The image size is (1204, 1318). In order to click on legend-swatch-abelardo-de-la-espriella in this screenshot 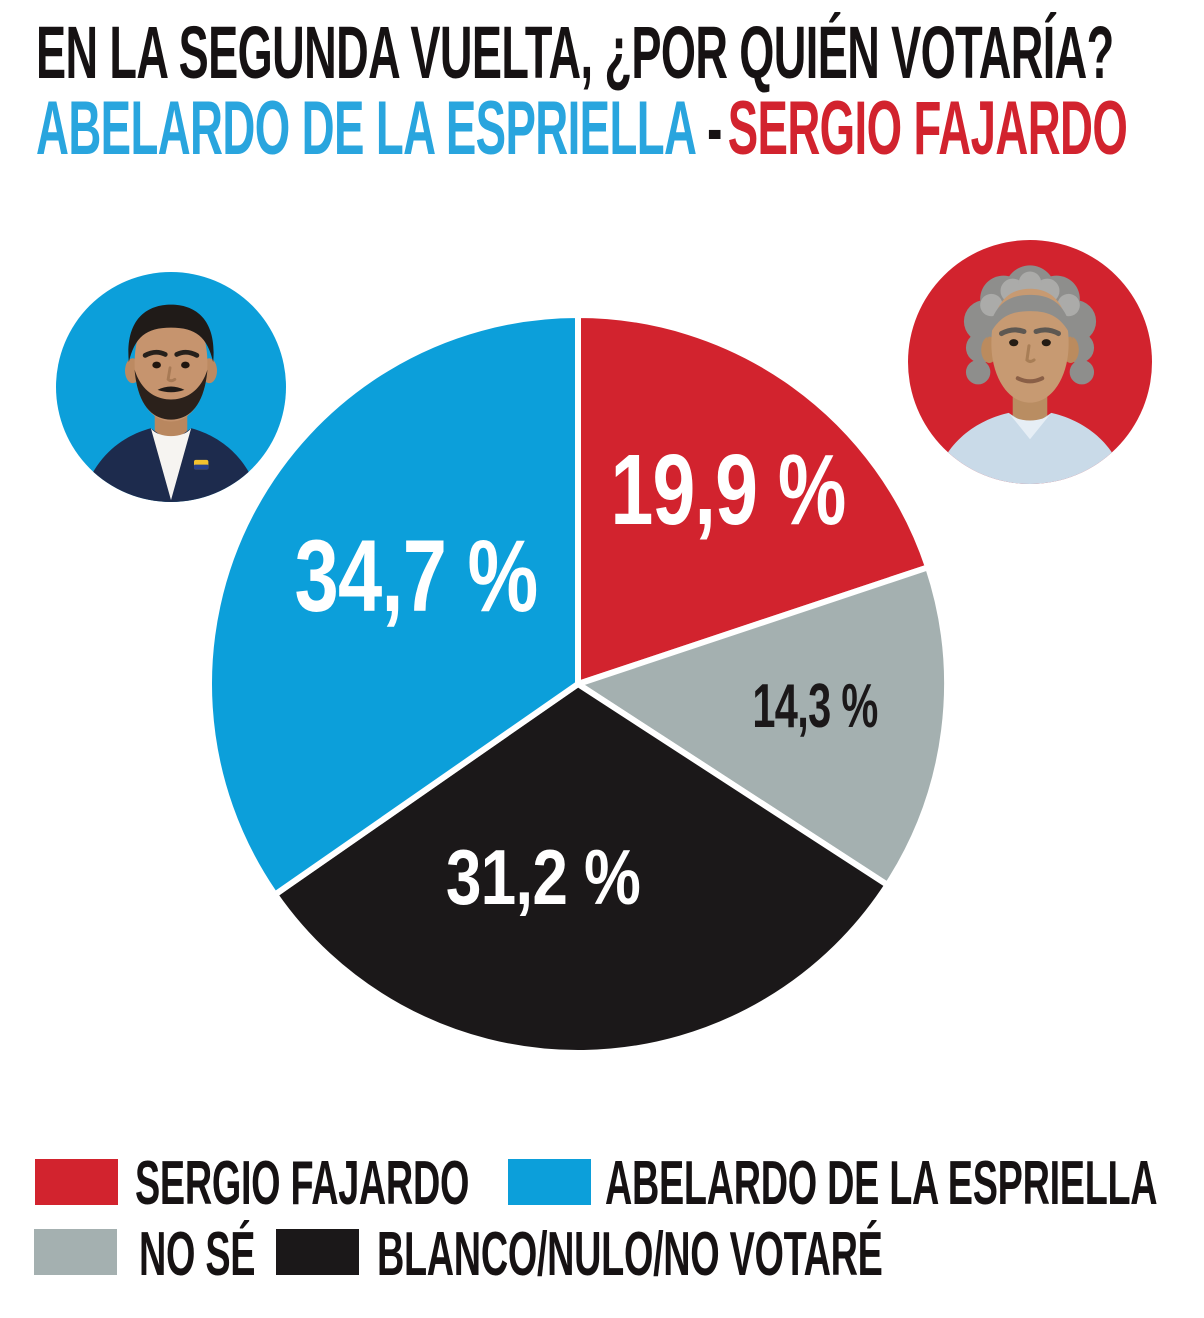, I will do `click(549, 1182)`.